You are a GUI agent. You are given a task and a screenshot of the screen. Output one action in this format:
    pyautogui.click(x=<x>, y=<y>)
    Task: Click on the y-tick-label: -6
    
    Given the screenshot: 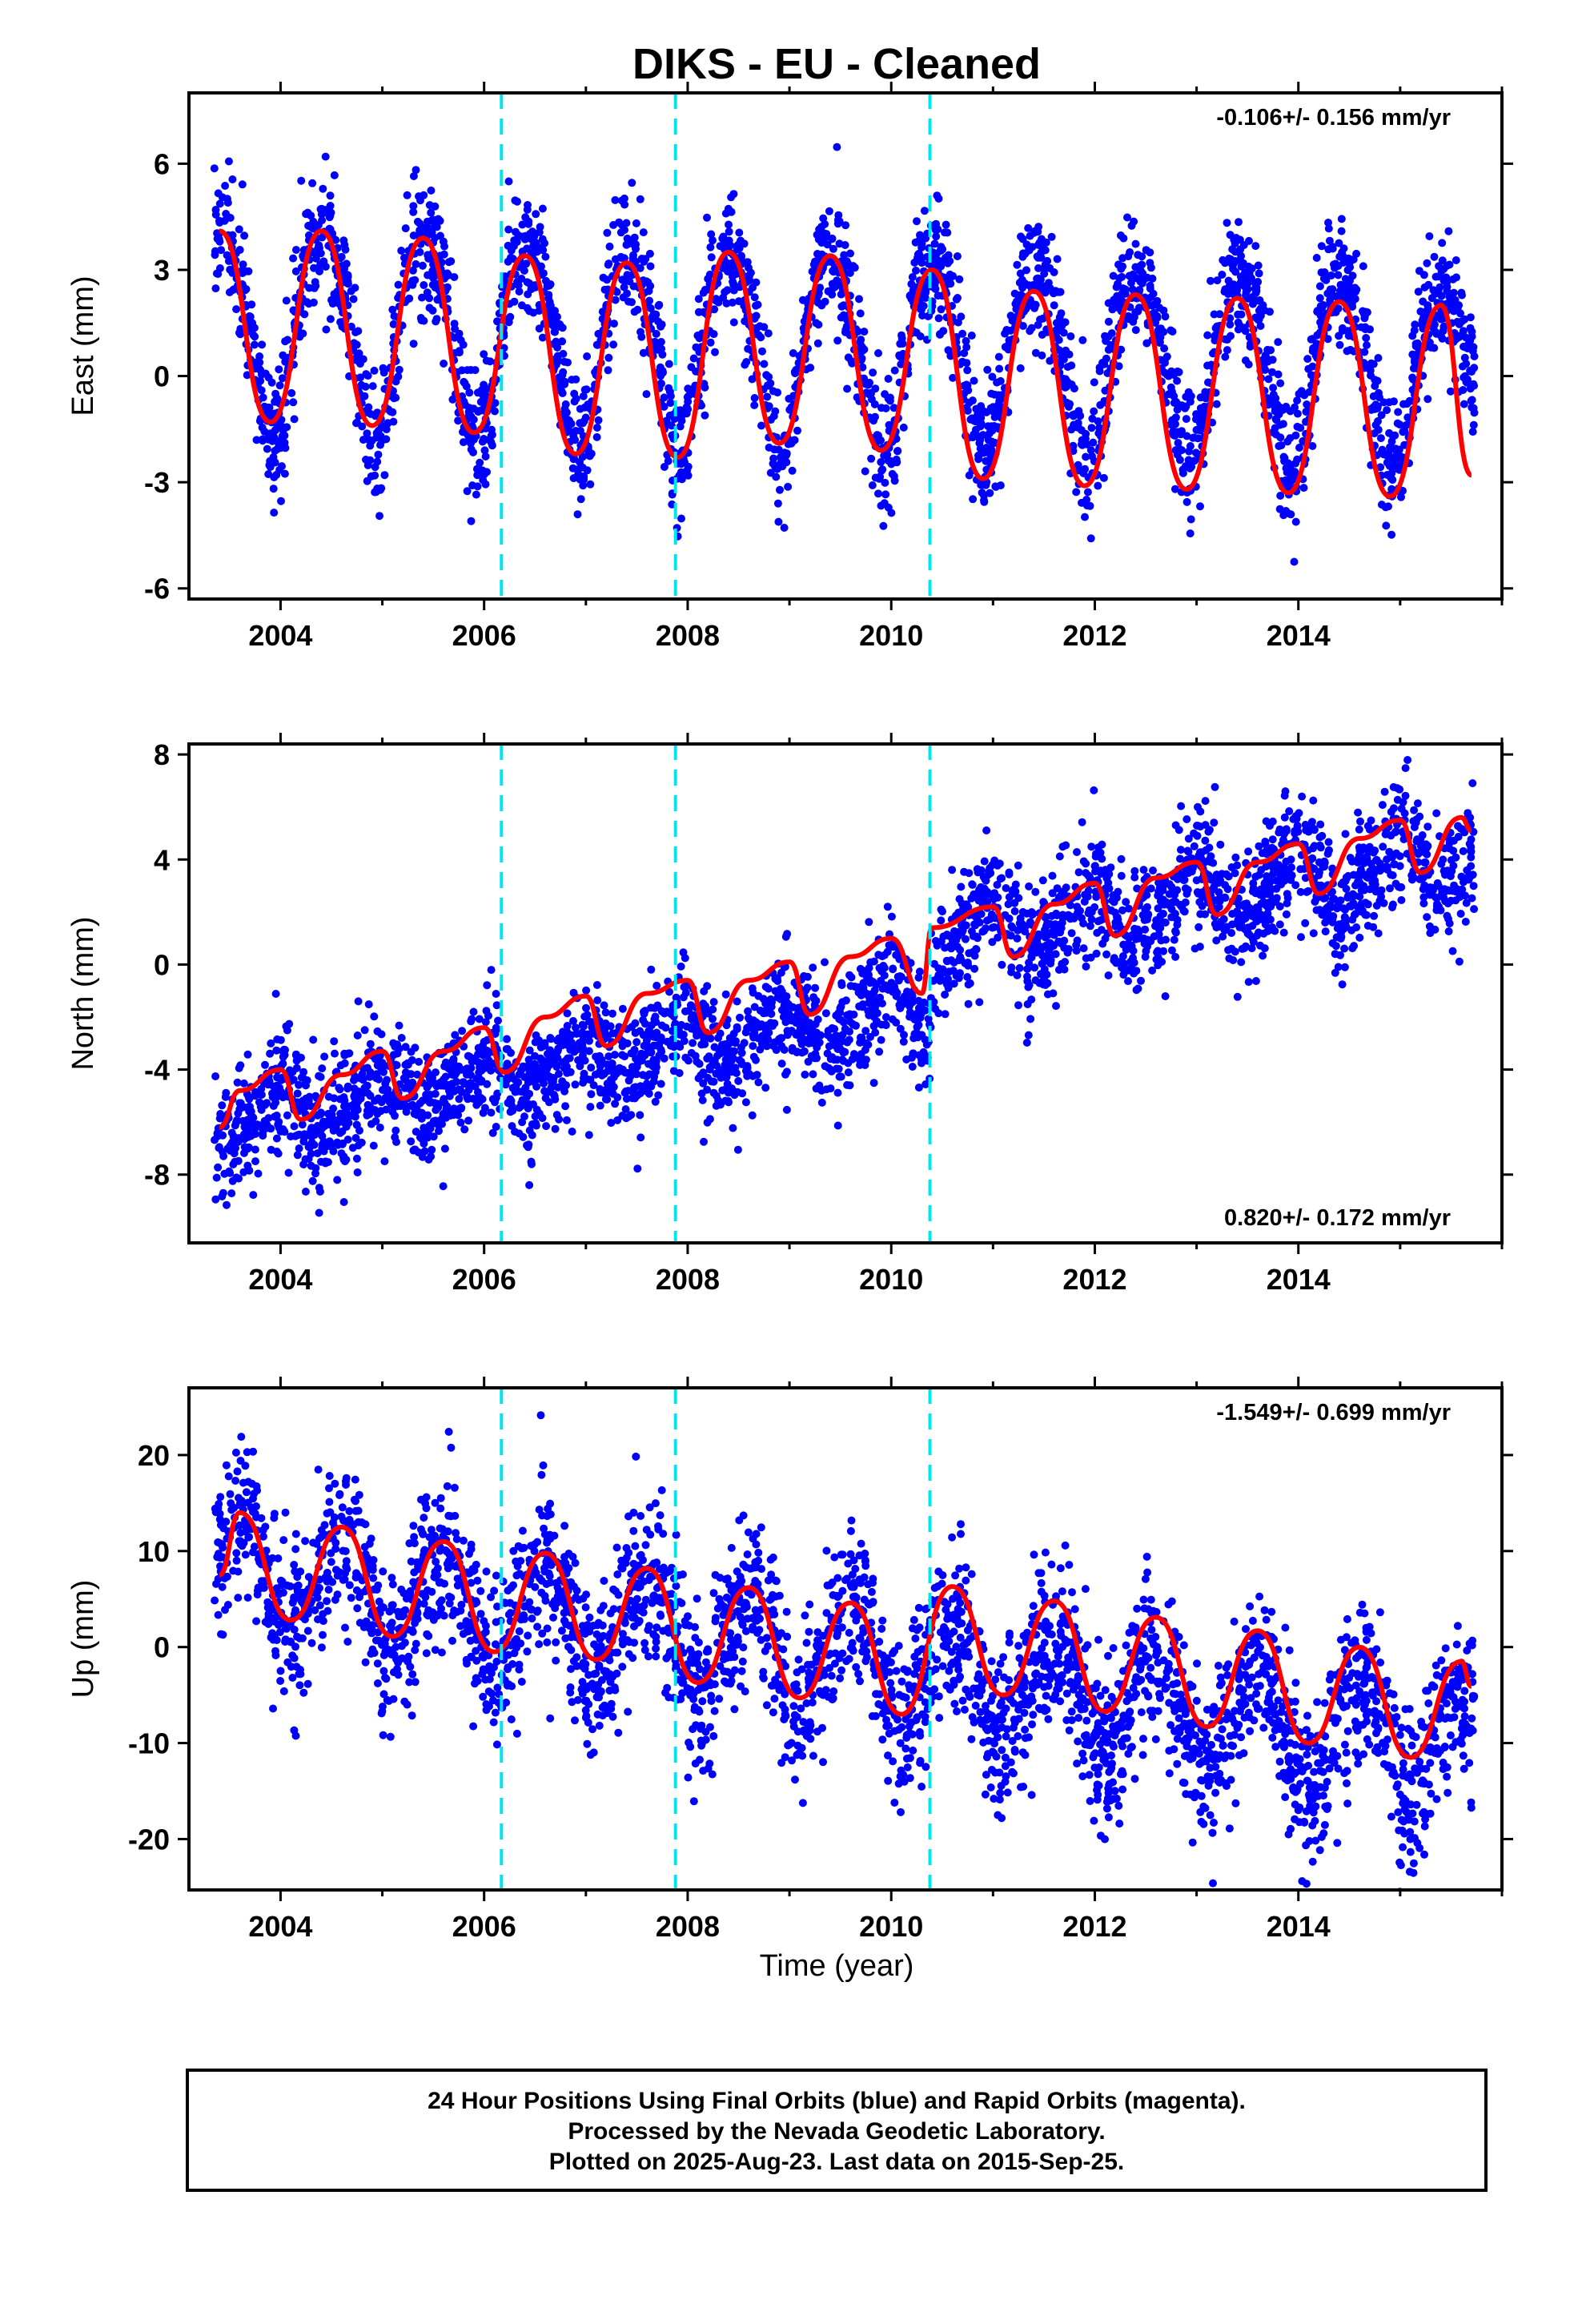 What is the action you would take?
    pyautogui.click(x=157, y=589)
    